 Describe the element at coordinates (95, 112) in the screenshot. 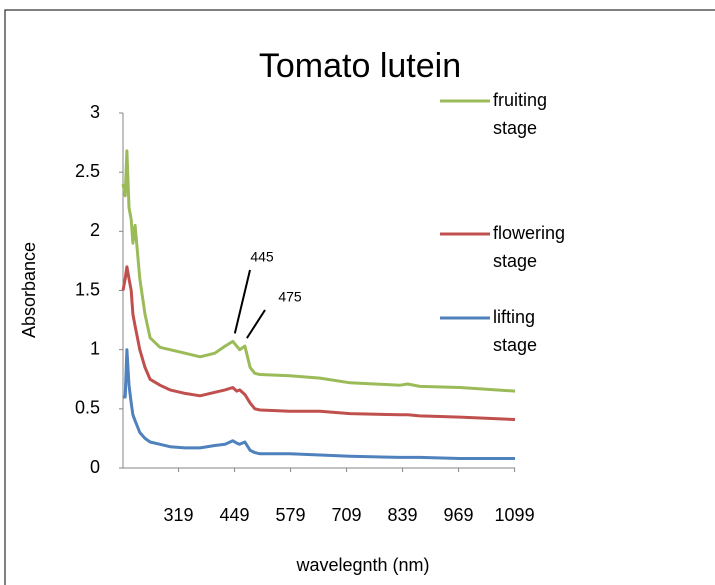

I see `y-tick-label: 3` at that location.